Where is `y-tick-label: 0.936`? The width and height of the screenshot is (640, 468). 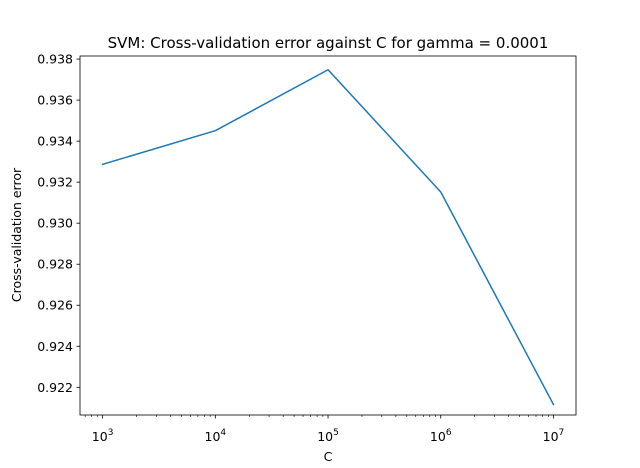 y-tick-label: 0.936 is located at coordinates (55, 100).